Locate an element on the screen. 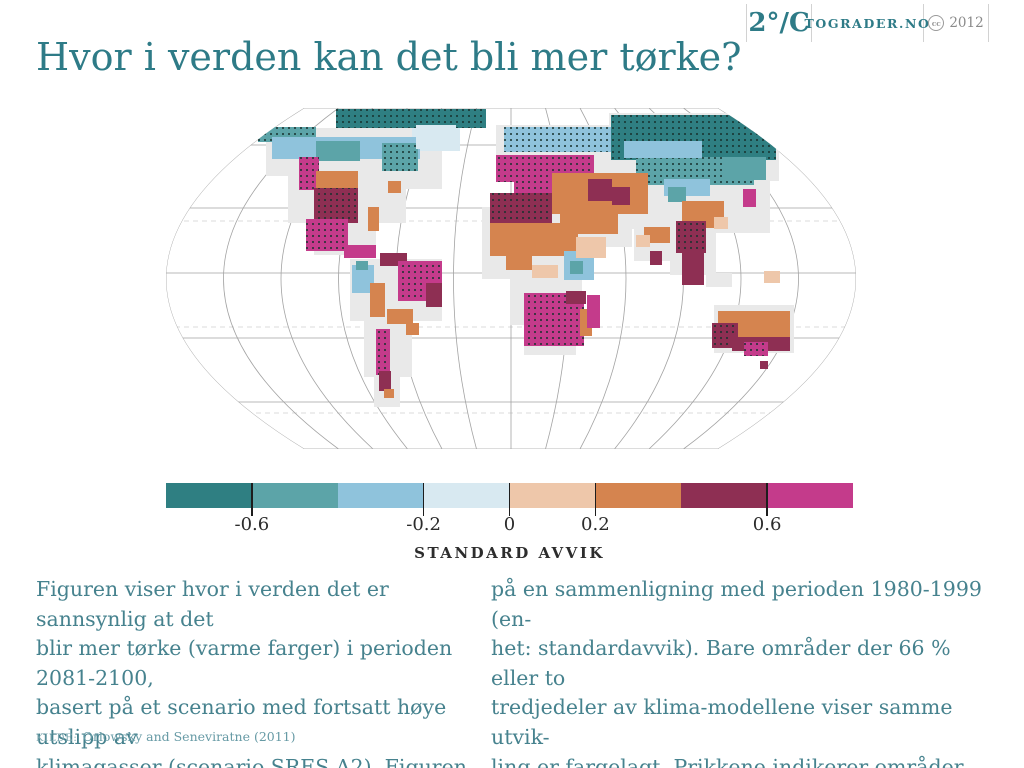  legend-tick-label: 0 is located at coordinates (509, 524).